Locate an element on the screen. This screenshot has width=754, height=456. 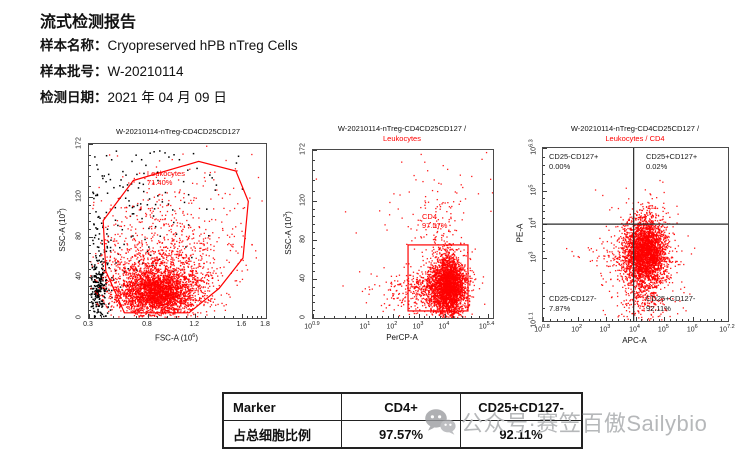
test-date-label: 检测日期： is located at coordinates (74, 97).